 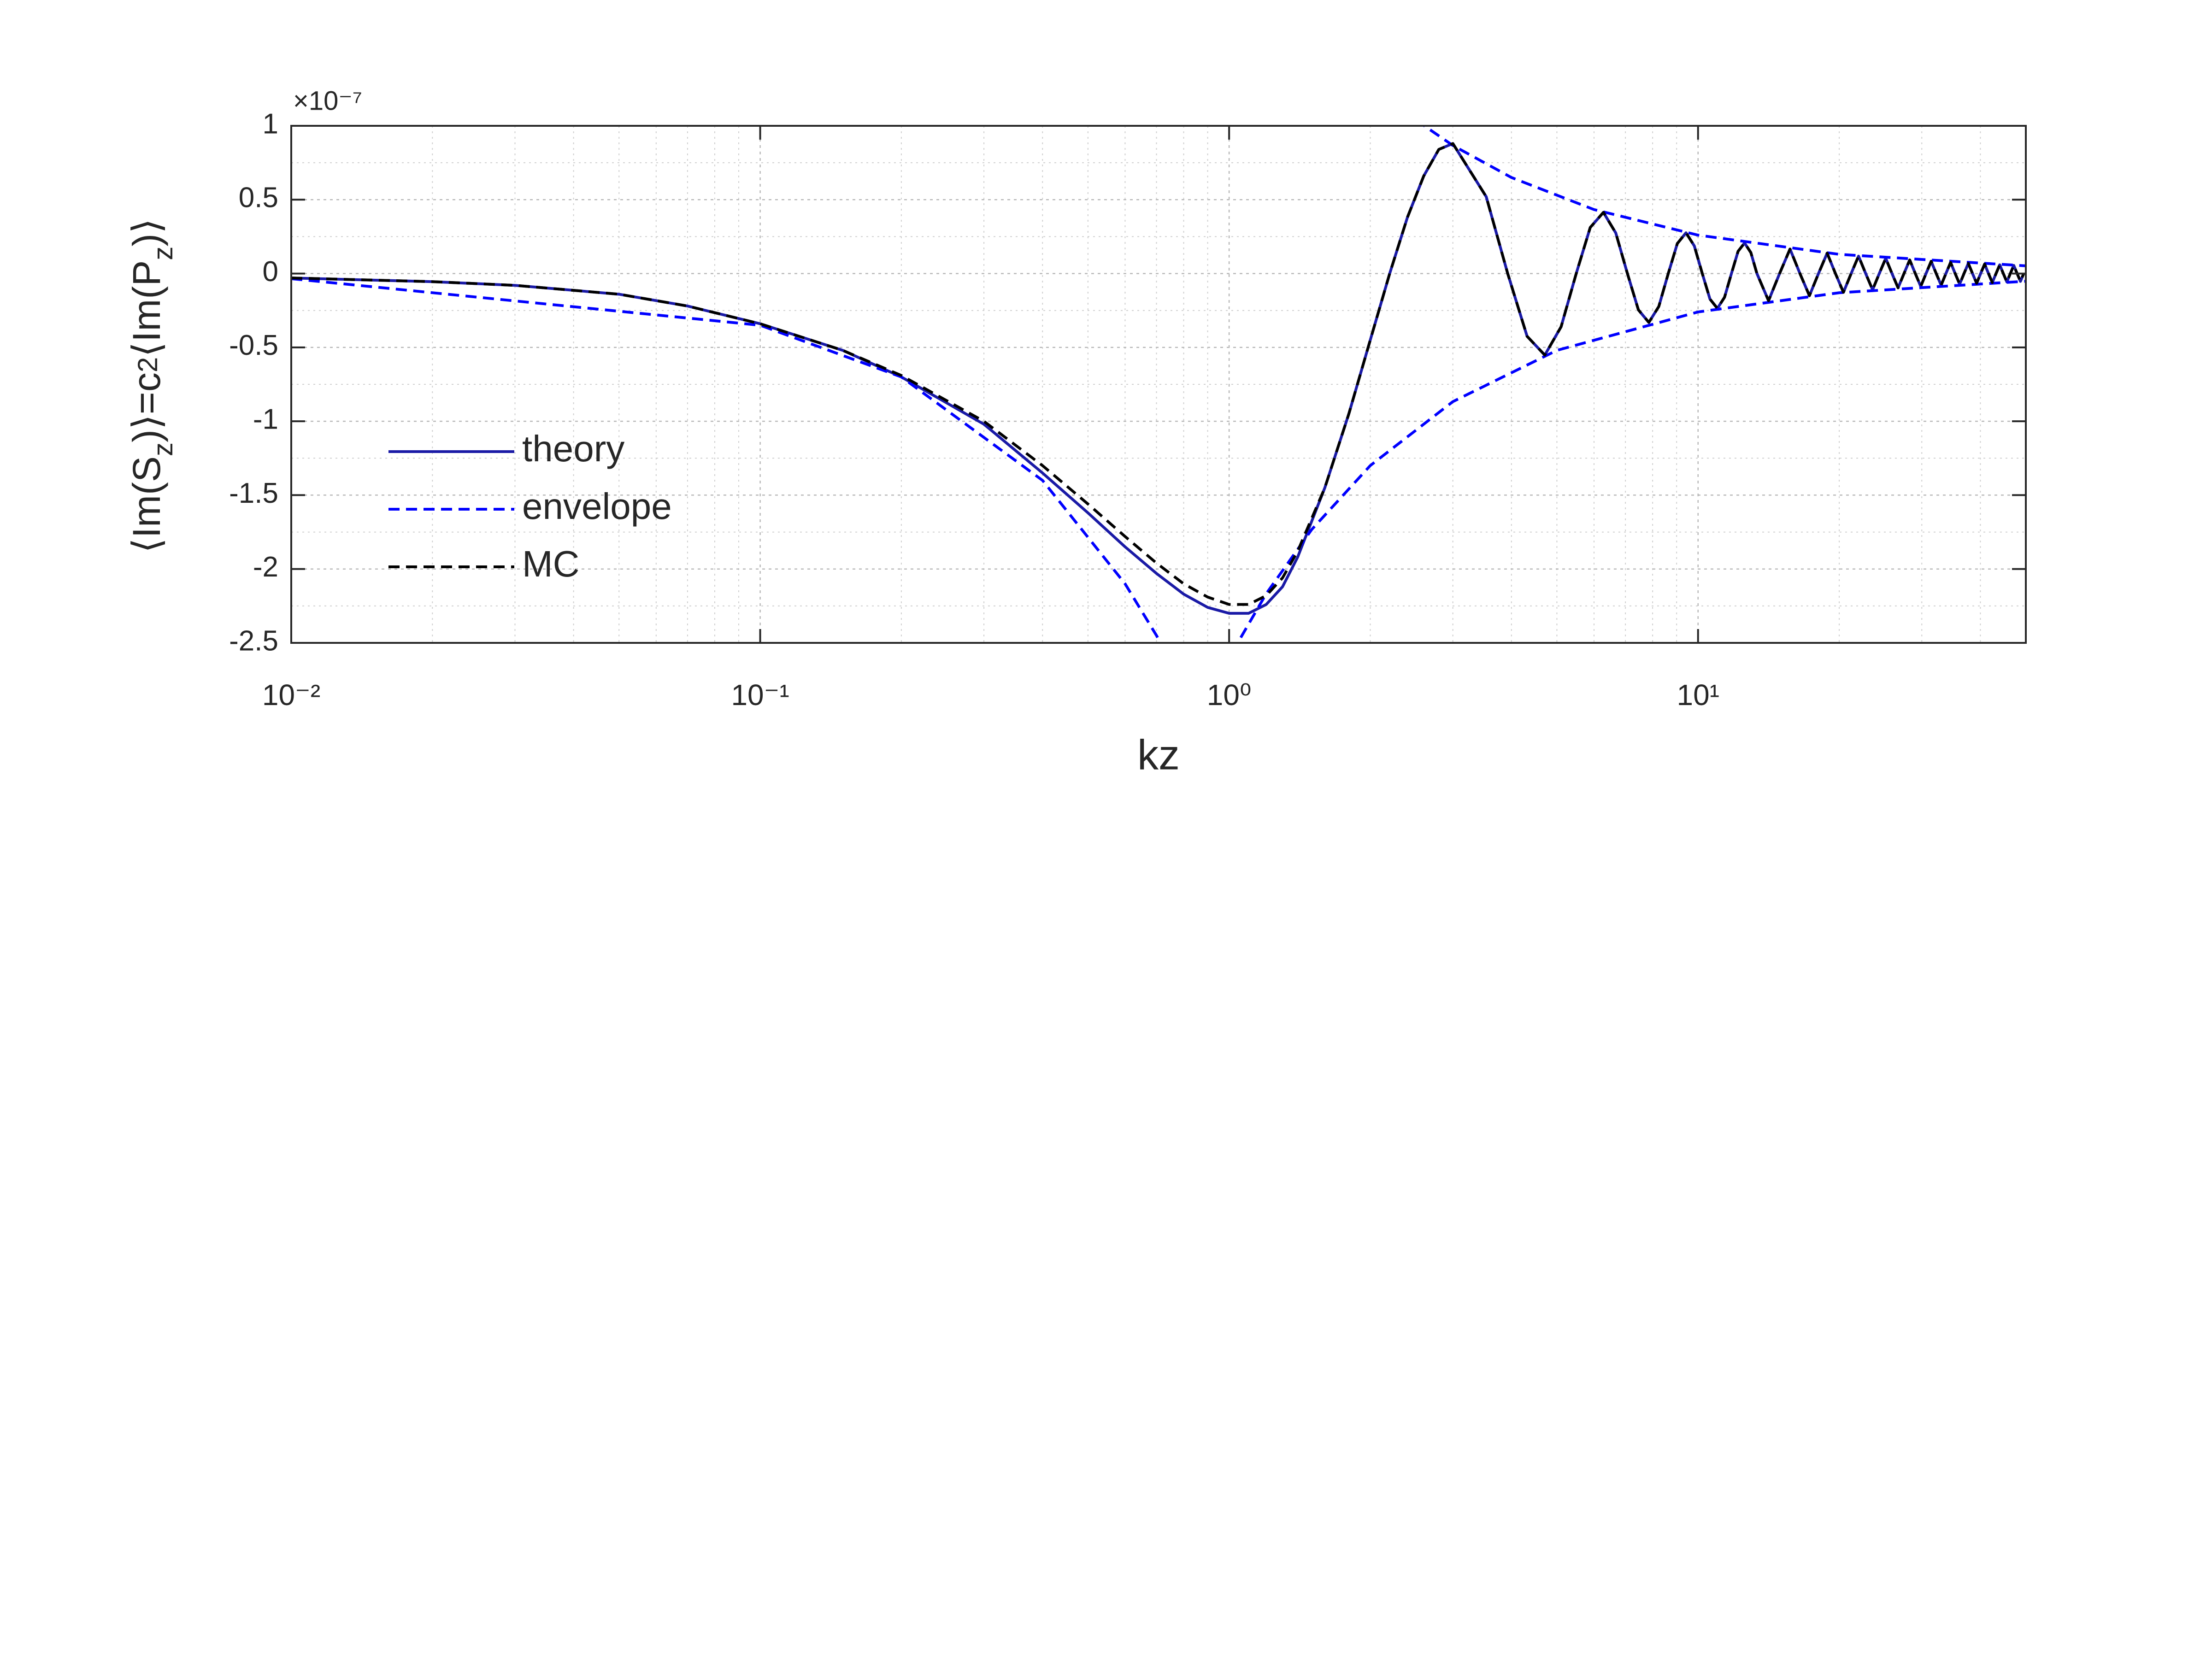 I want to click on y-tick-label: -2.5, so click(x=253, y=641).